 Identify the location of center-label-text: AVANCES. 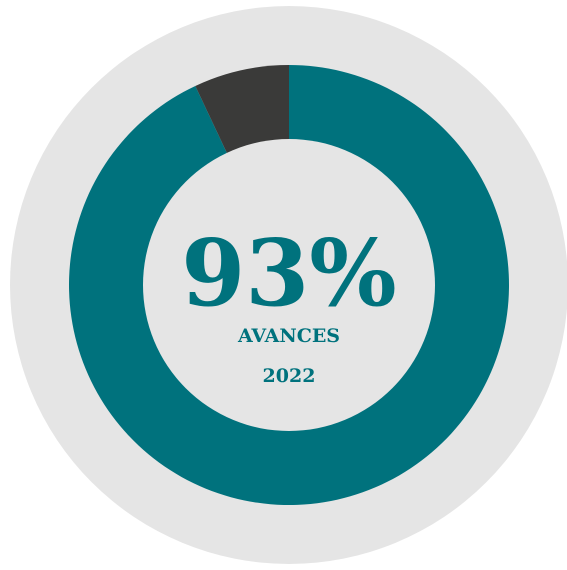
(288, 336).